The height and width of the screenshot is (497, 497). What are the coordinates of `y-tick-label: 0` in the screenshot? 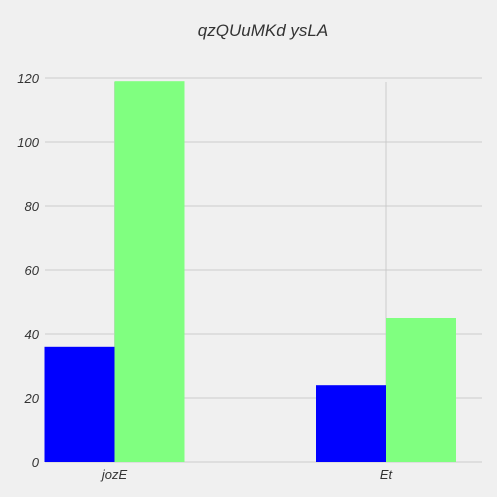 It's located at (36, 462).